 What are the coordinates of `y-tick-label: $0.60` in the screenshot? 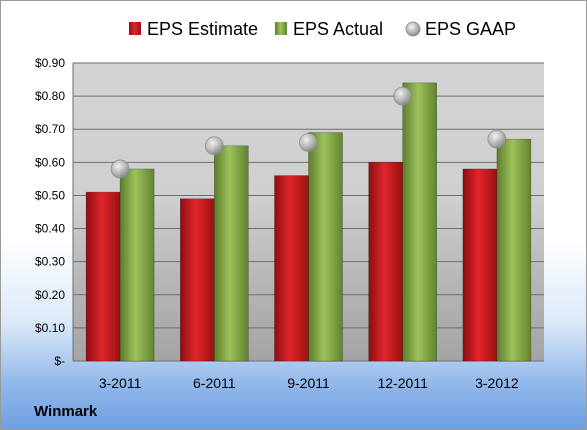 It's located at (50, 162).